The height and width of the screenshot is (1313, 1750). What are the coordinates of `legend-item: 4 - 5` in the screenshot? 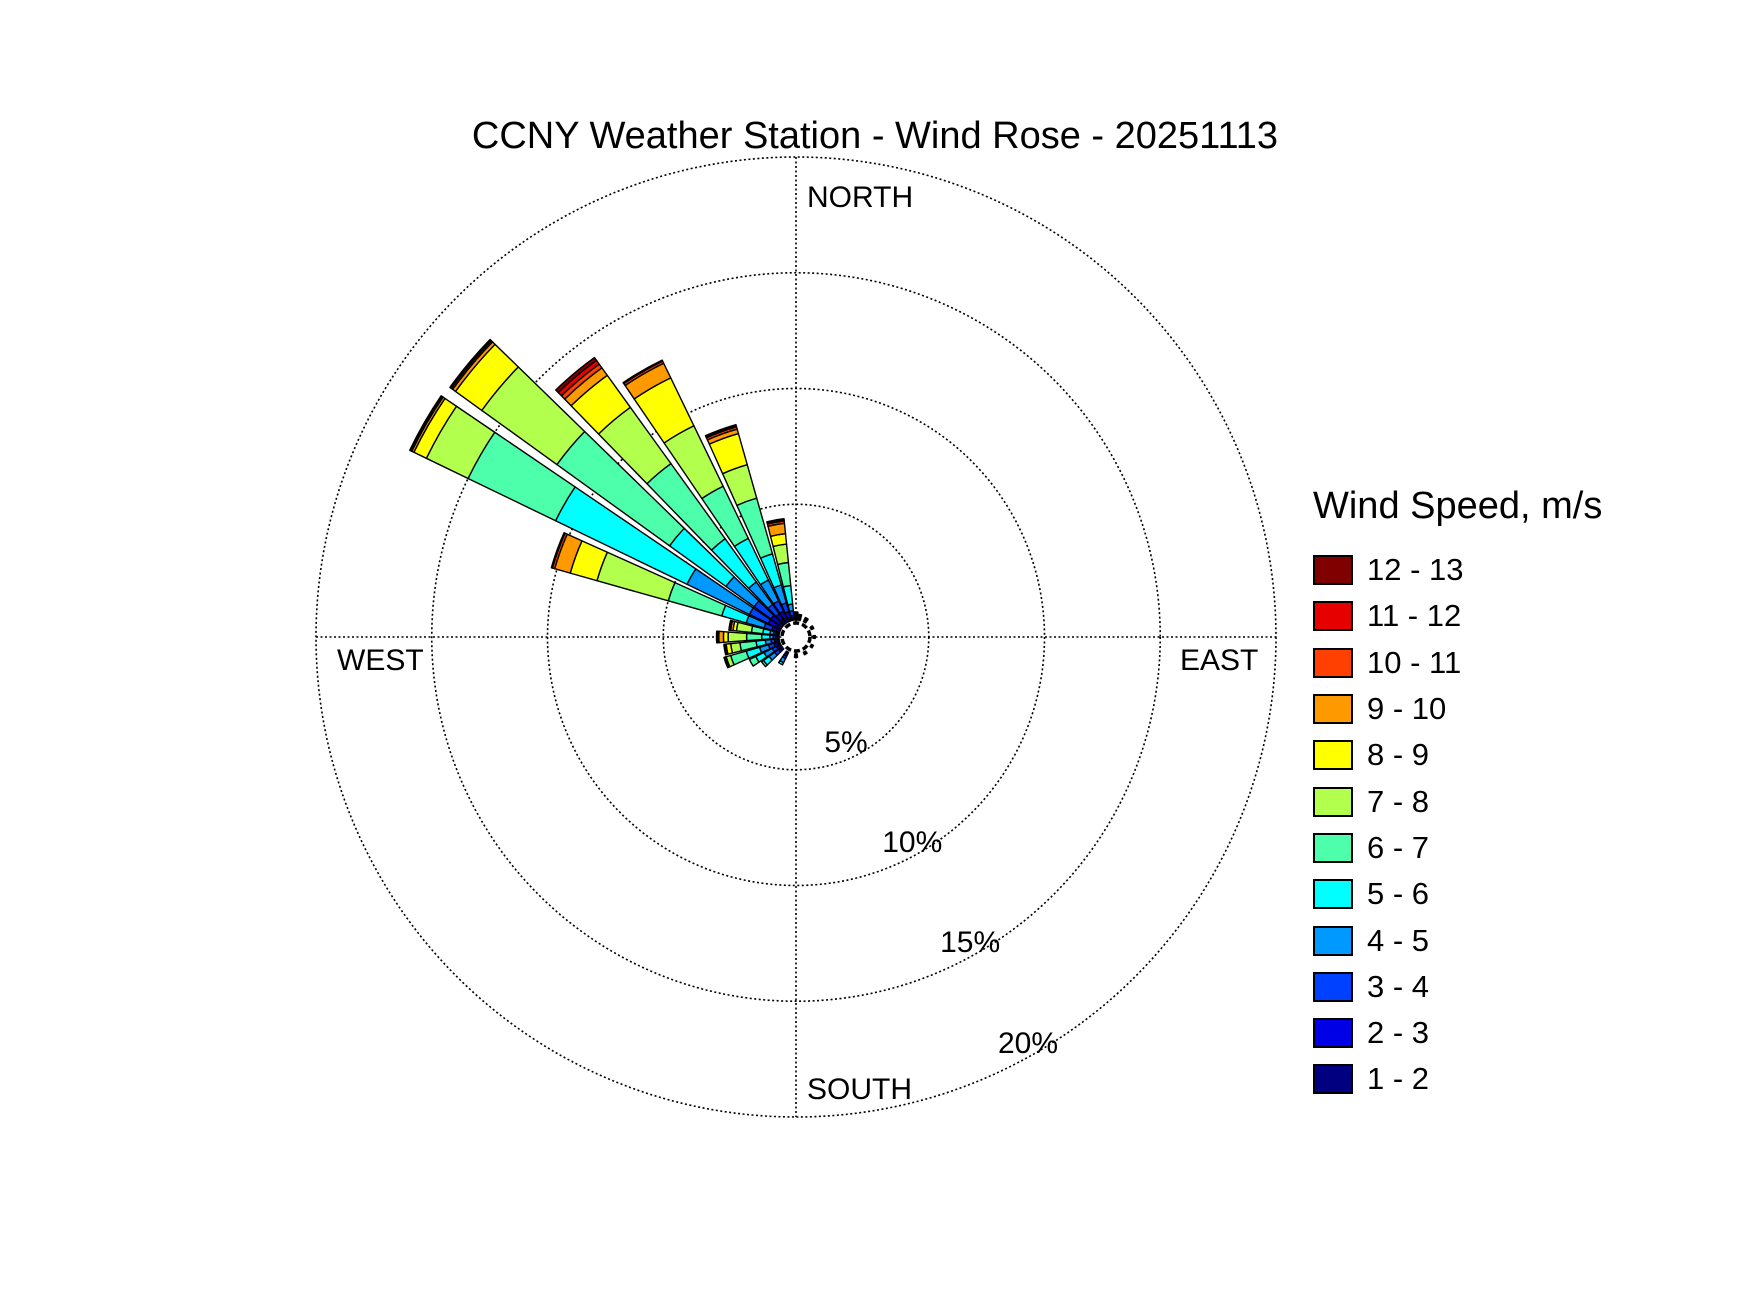 It's located at (1523, 940).